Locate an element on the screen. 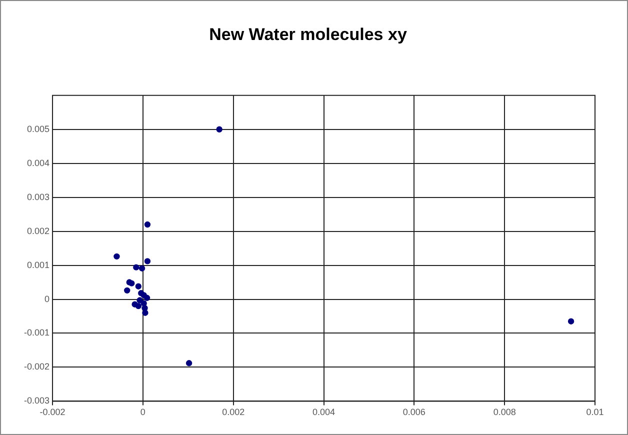  x-tick-label: 0 is located at coordinates (143, 412).